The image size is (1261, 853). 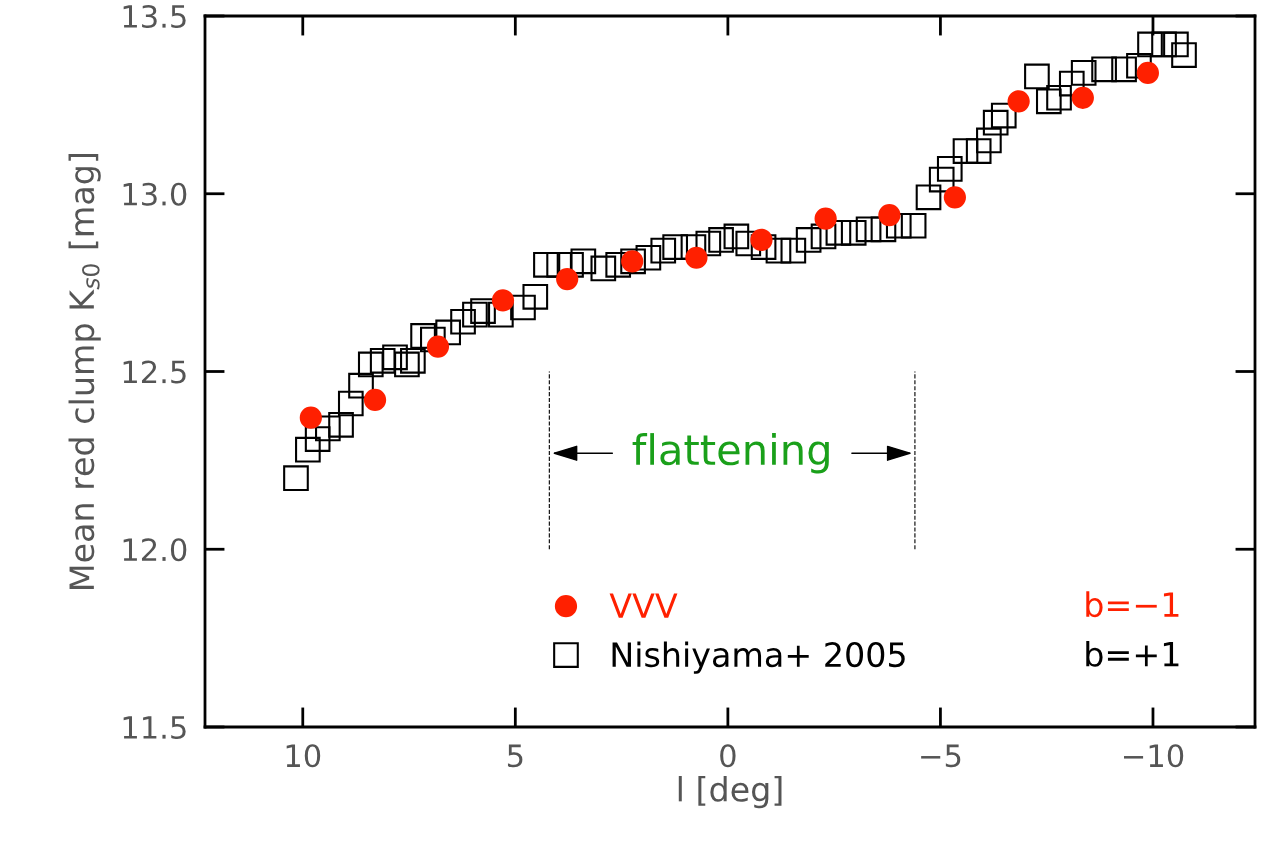 I want to click on y-tick-label: 12.5, so click(x=154, y=372).